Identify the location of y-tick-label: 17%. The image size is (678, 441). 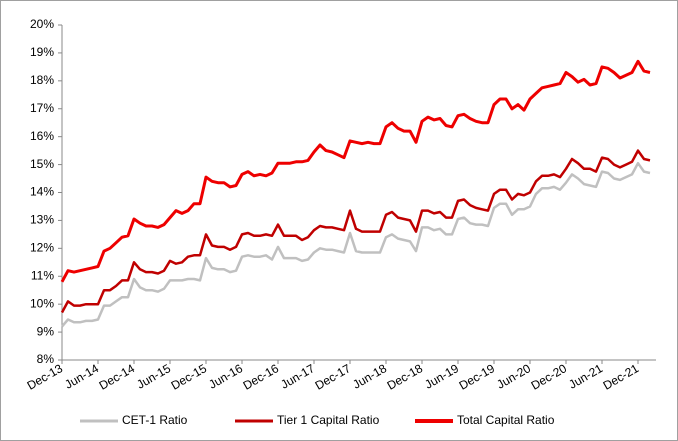
(42, 108).